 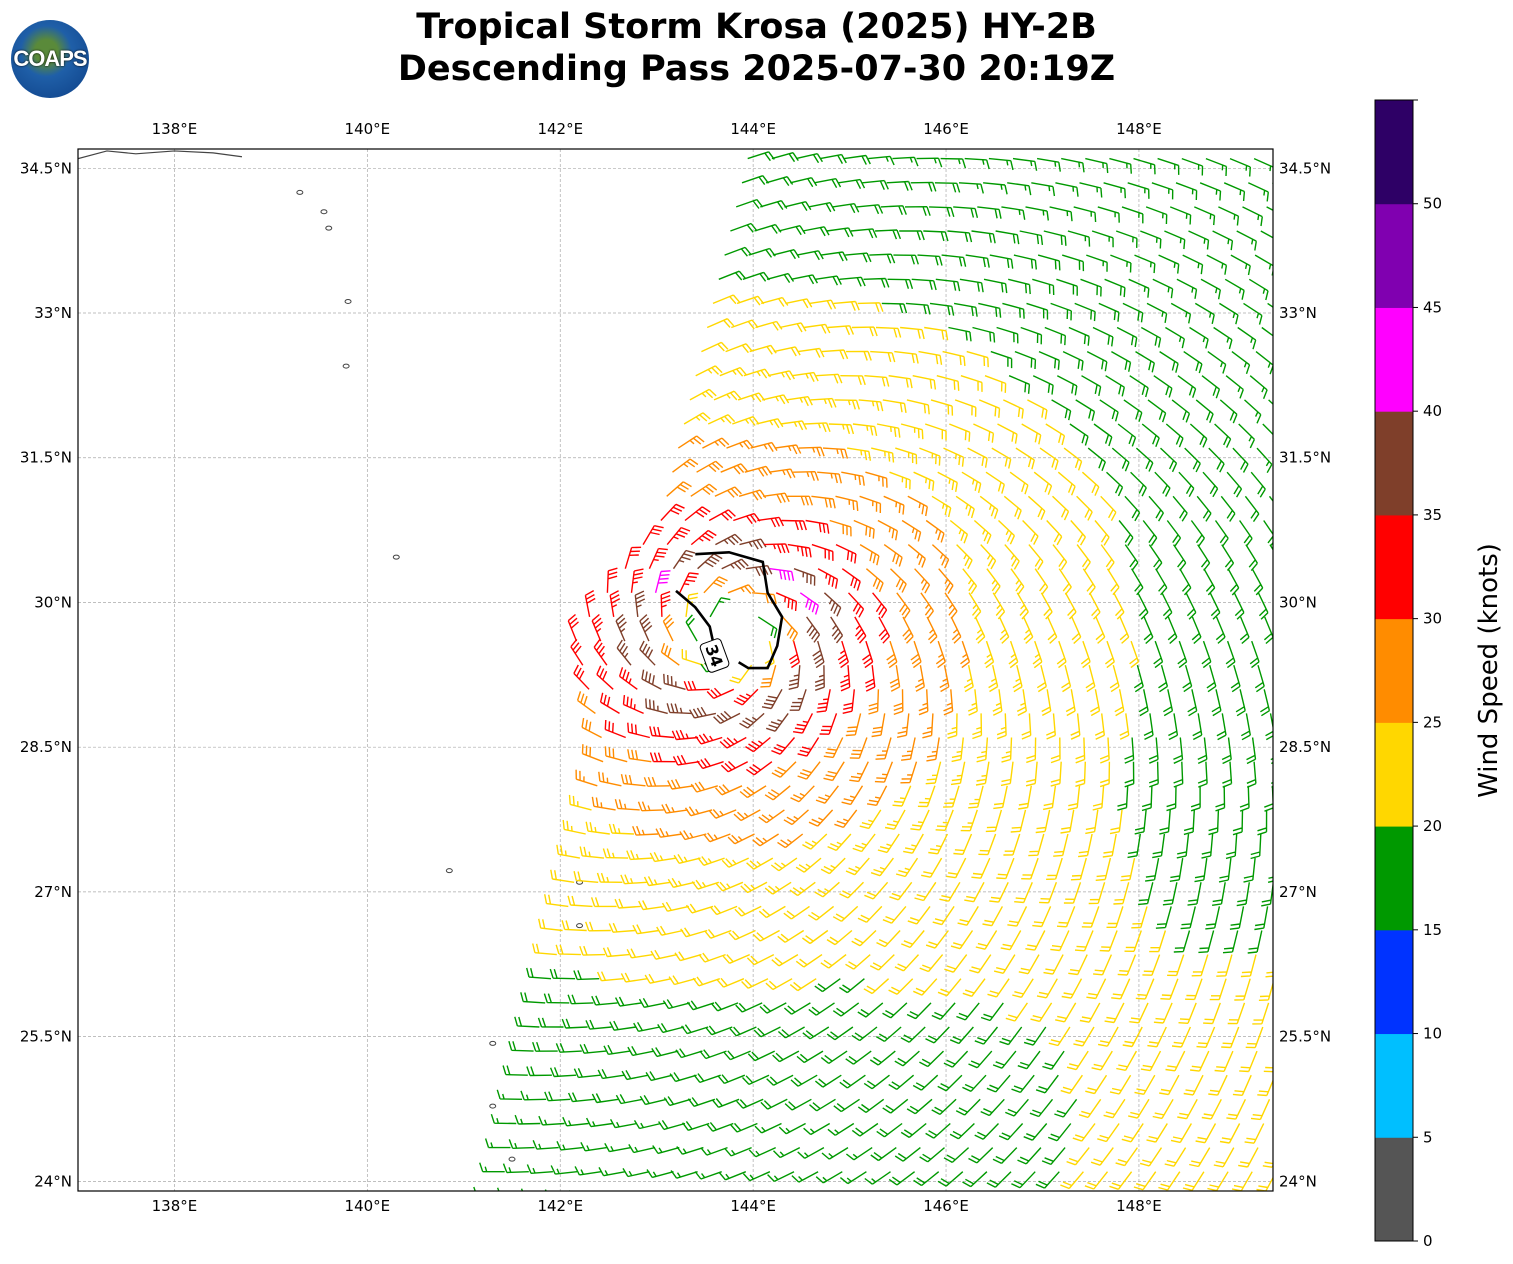 I want to click on x-tick-label: 142°E, so click(x=560, y=1206).